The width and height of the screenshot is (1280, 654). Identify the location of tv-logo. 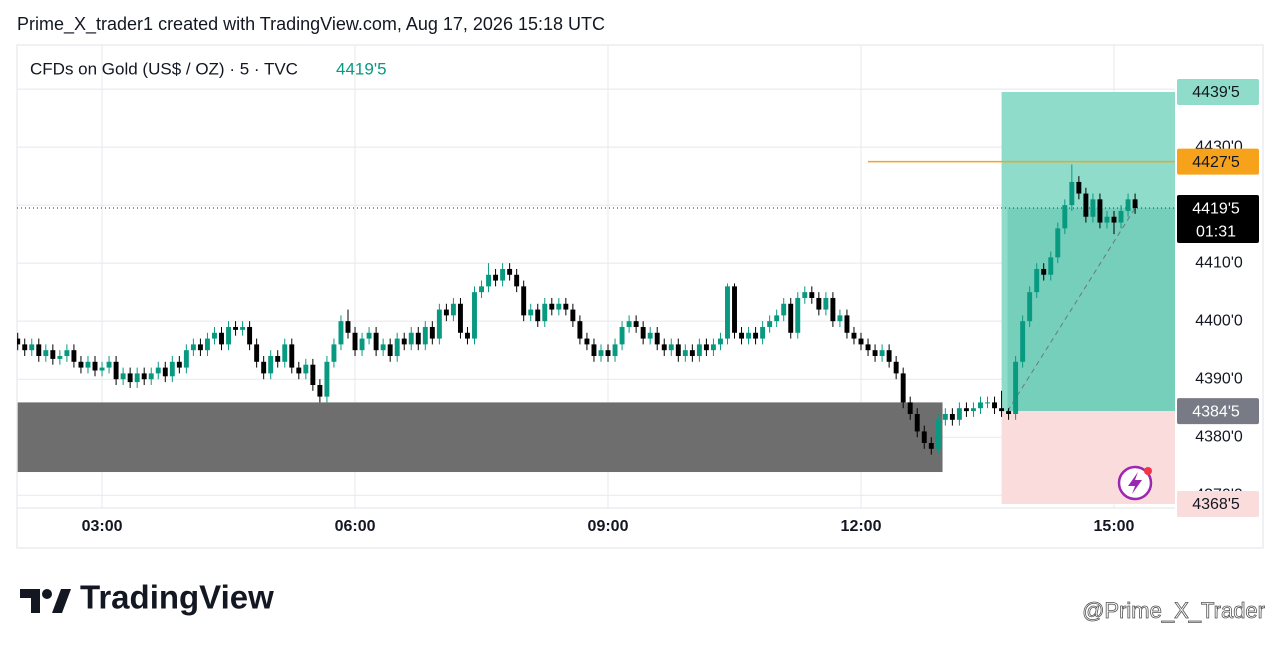
(45, 601).